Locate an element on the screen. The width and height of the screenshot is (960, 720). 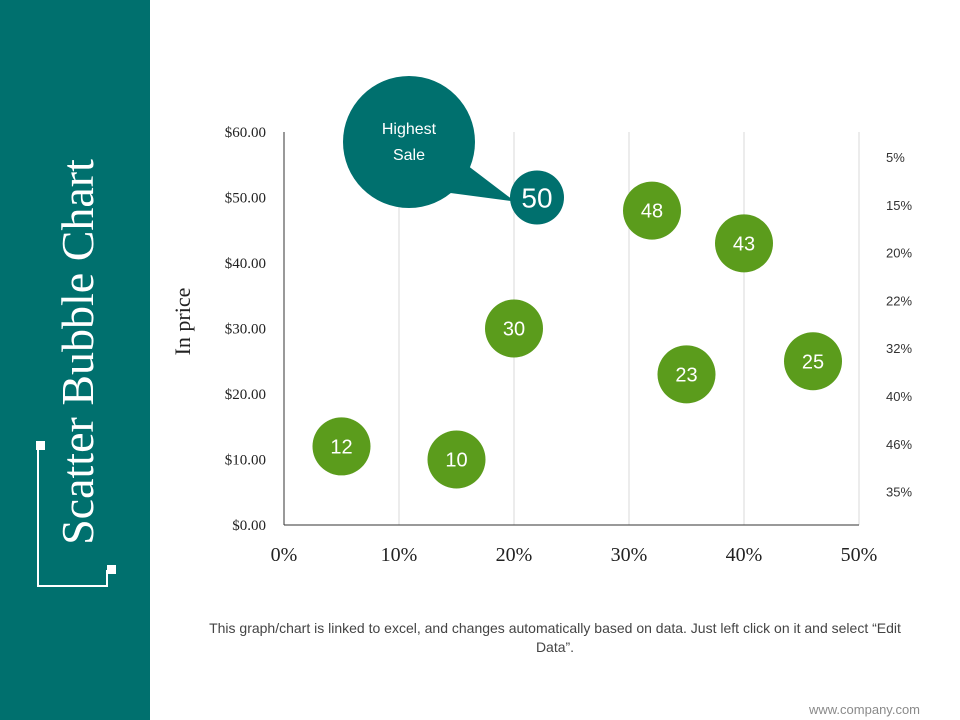
y-tick-label: $40.00 is located at coordinates (245, 264).